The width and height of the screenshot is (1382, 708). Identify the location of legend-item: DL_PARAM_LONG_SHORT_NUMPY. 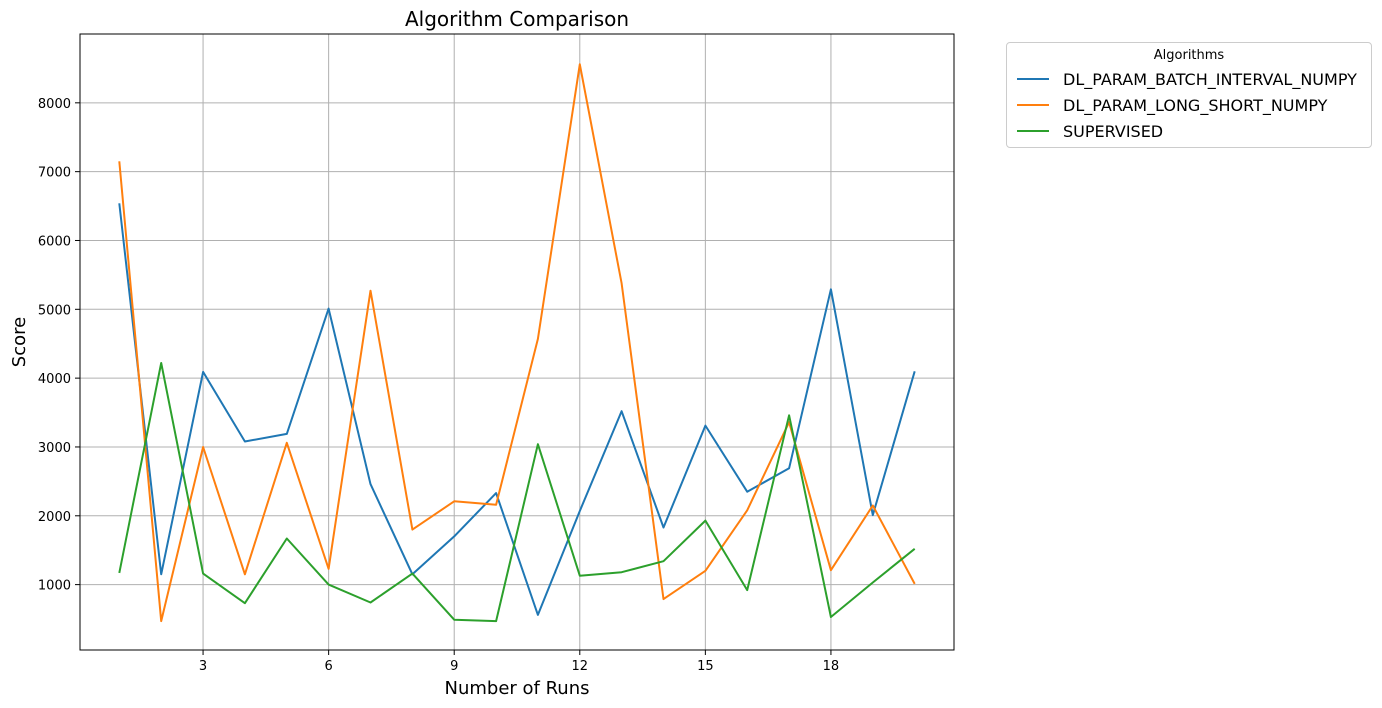
(1172, 105).